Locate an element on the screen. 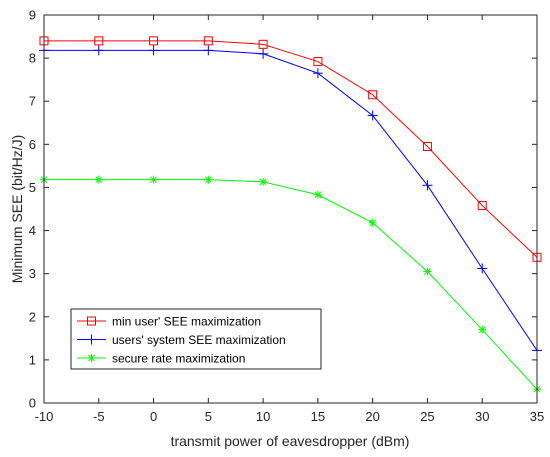 This screenshot has height=457, width=550. y-tick-label: 3 is located at coordinates (32, 273).